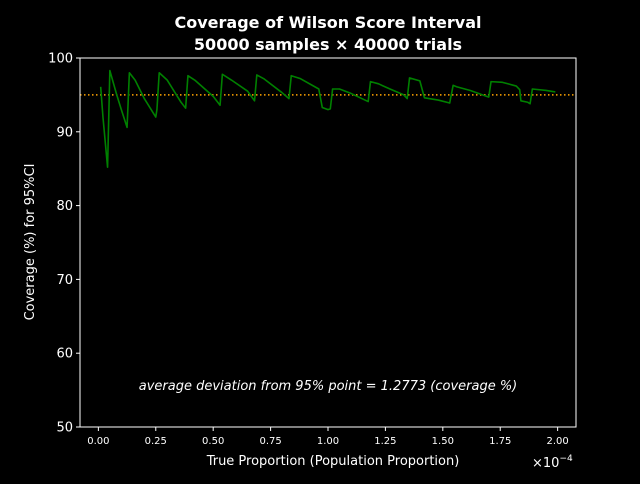  Describe the element at coordinates (60, 59) in the screenshot. I see `y-tick-label: 100` at that location.